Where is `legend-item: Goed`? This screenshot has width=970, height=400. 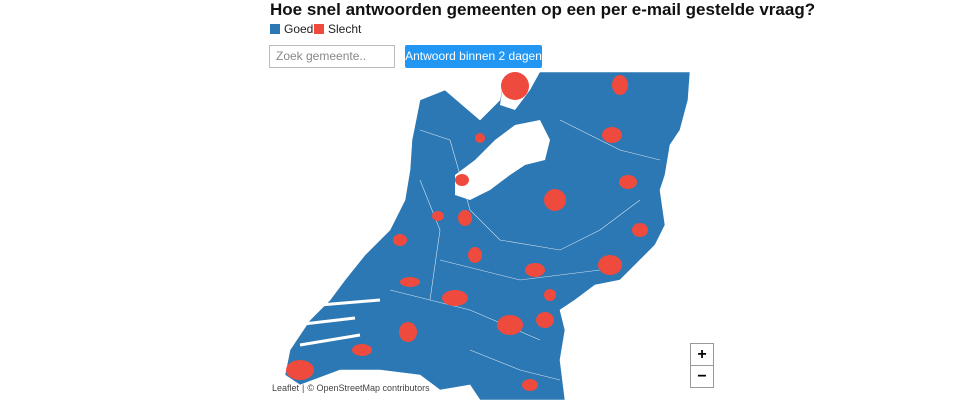
legend-item: Goed is located at coordinates (291, 29).